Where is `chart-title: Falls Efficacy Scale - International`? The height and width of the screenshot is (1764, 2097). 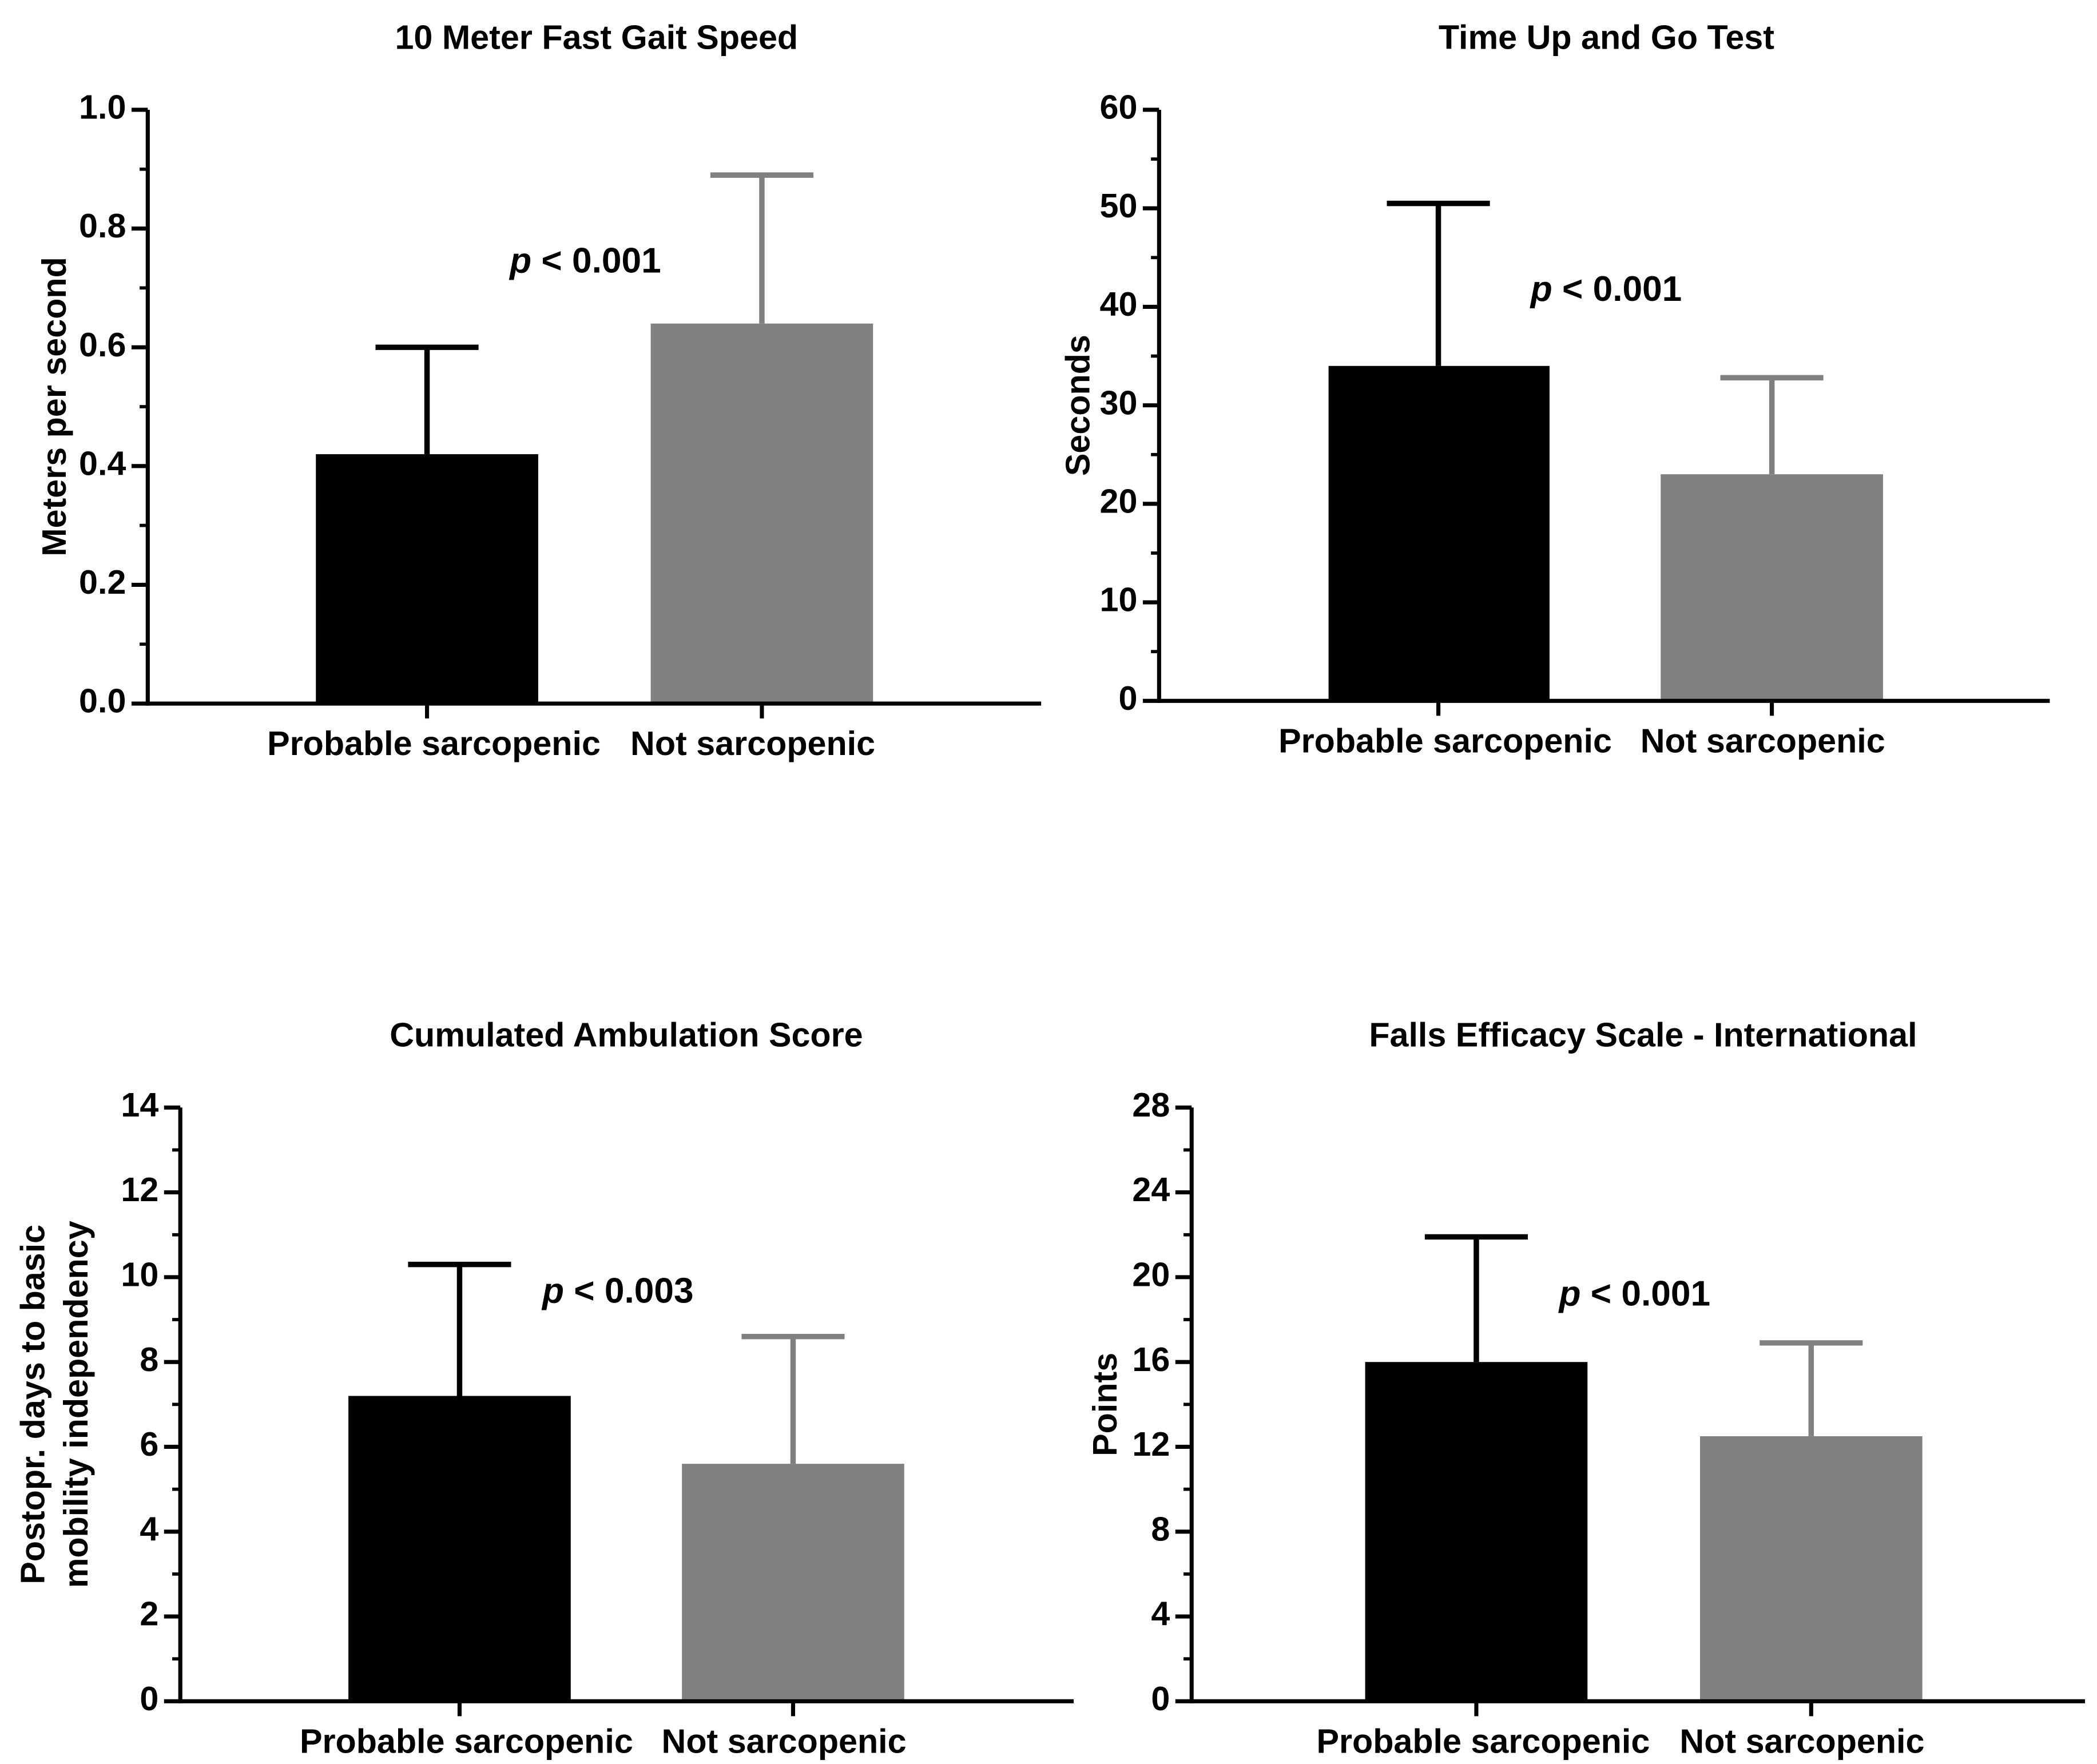
chart-title: Falls Efficacy Scale - International is located at coordinates (1643, 1035).